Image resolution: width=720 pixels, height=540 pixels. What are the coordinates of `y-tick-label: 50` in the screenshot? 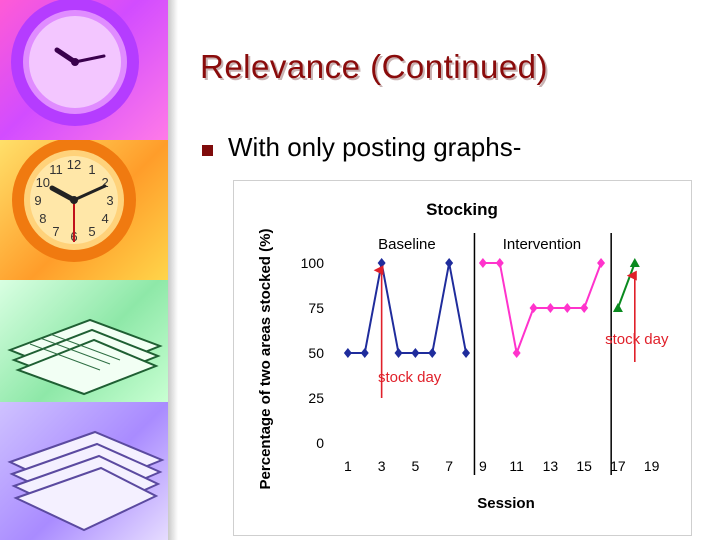 It's located at (316, 353).